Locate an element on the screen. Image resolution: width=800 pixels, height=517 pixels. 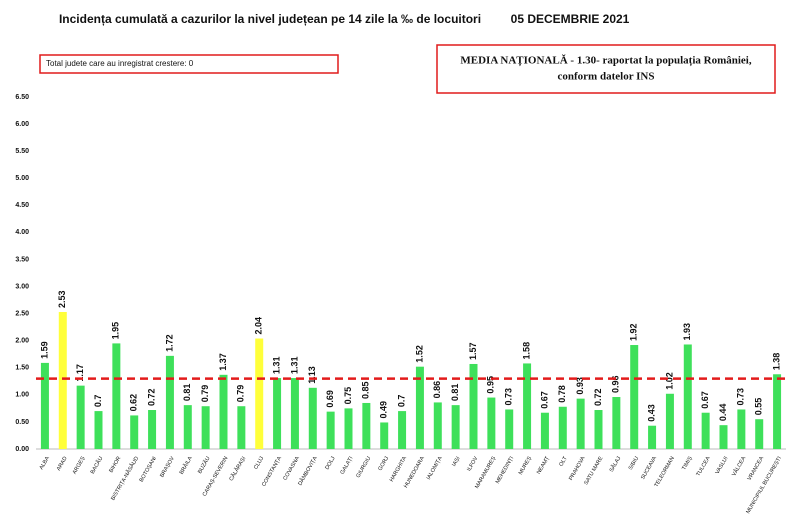
note2-box is located at coordinates (606, 69).